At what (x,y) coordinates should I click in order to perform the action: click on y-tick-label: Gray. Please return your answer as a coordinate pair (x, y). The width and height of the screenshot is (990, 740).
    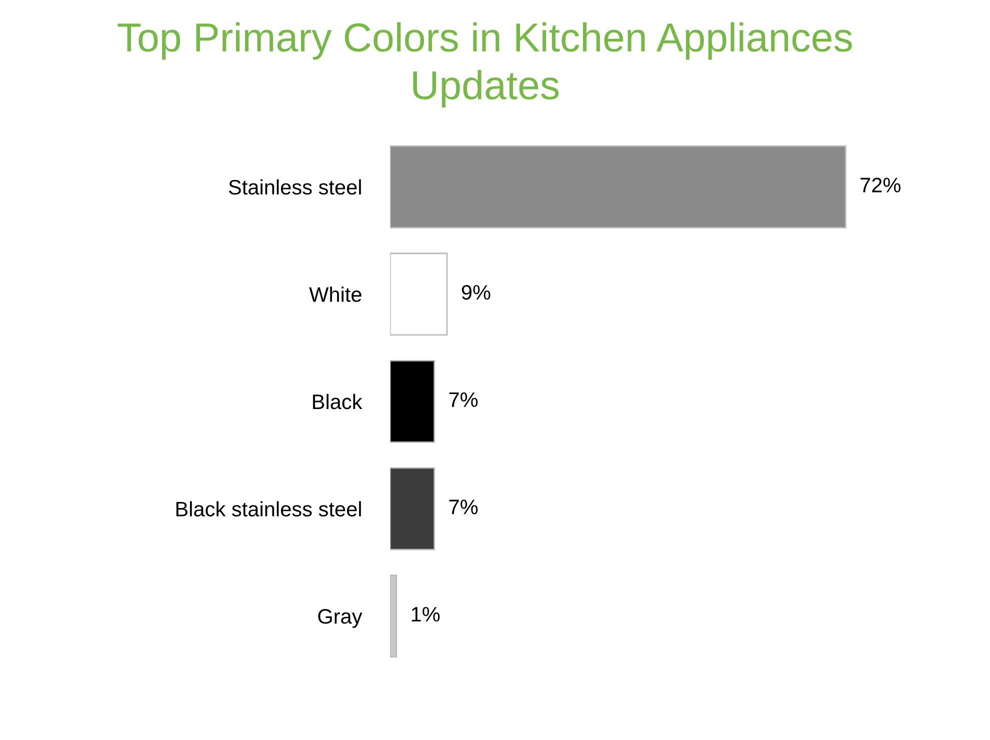
    Looking at the image, I should click on (340, 618).